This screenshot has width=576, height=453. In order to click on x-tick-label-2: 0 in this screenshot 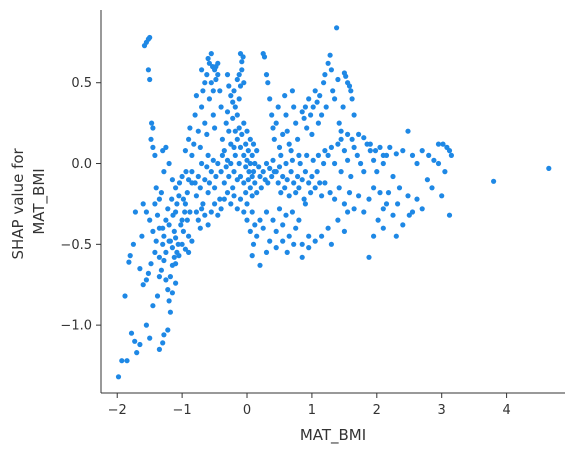, I will do `click(247, 410)`.